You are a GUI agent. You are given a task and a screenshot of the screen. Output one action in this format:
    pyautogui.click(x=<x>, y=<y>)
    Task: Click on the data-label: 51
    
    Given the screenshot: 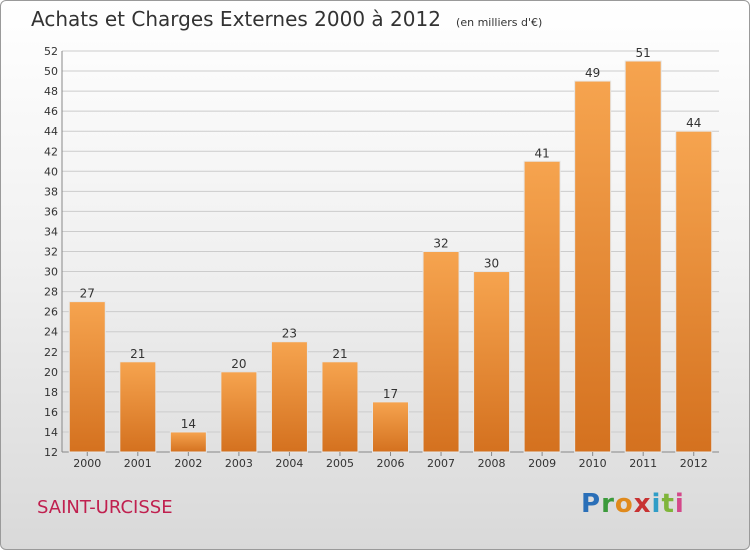 What is the action you would take?
    pyautogui.click(x=643, y=53)
    